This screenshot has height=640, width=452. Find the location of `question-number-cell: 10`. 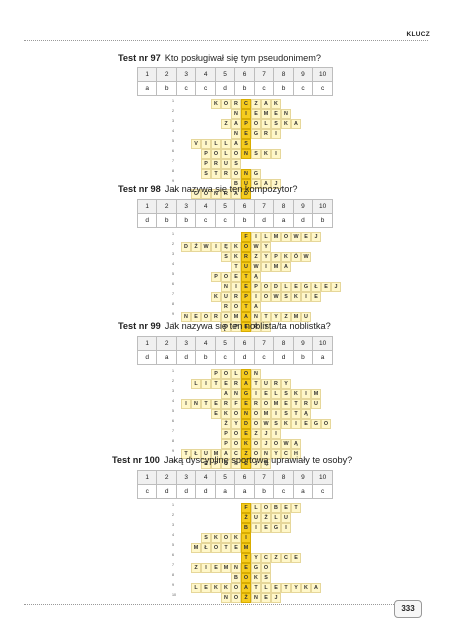

question-number-cell: 10 is located at coordinates (322, 206).